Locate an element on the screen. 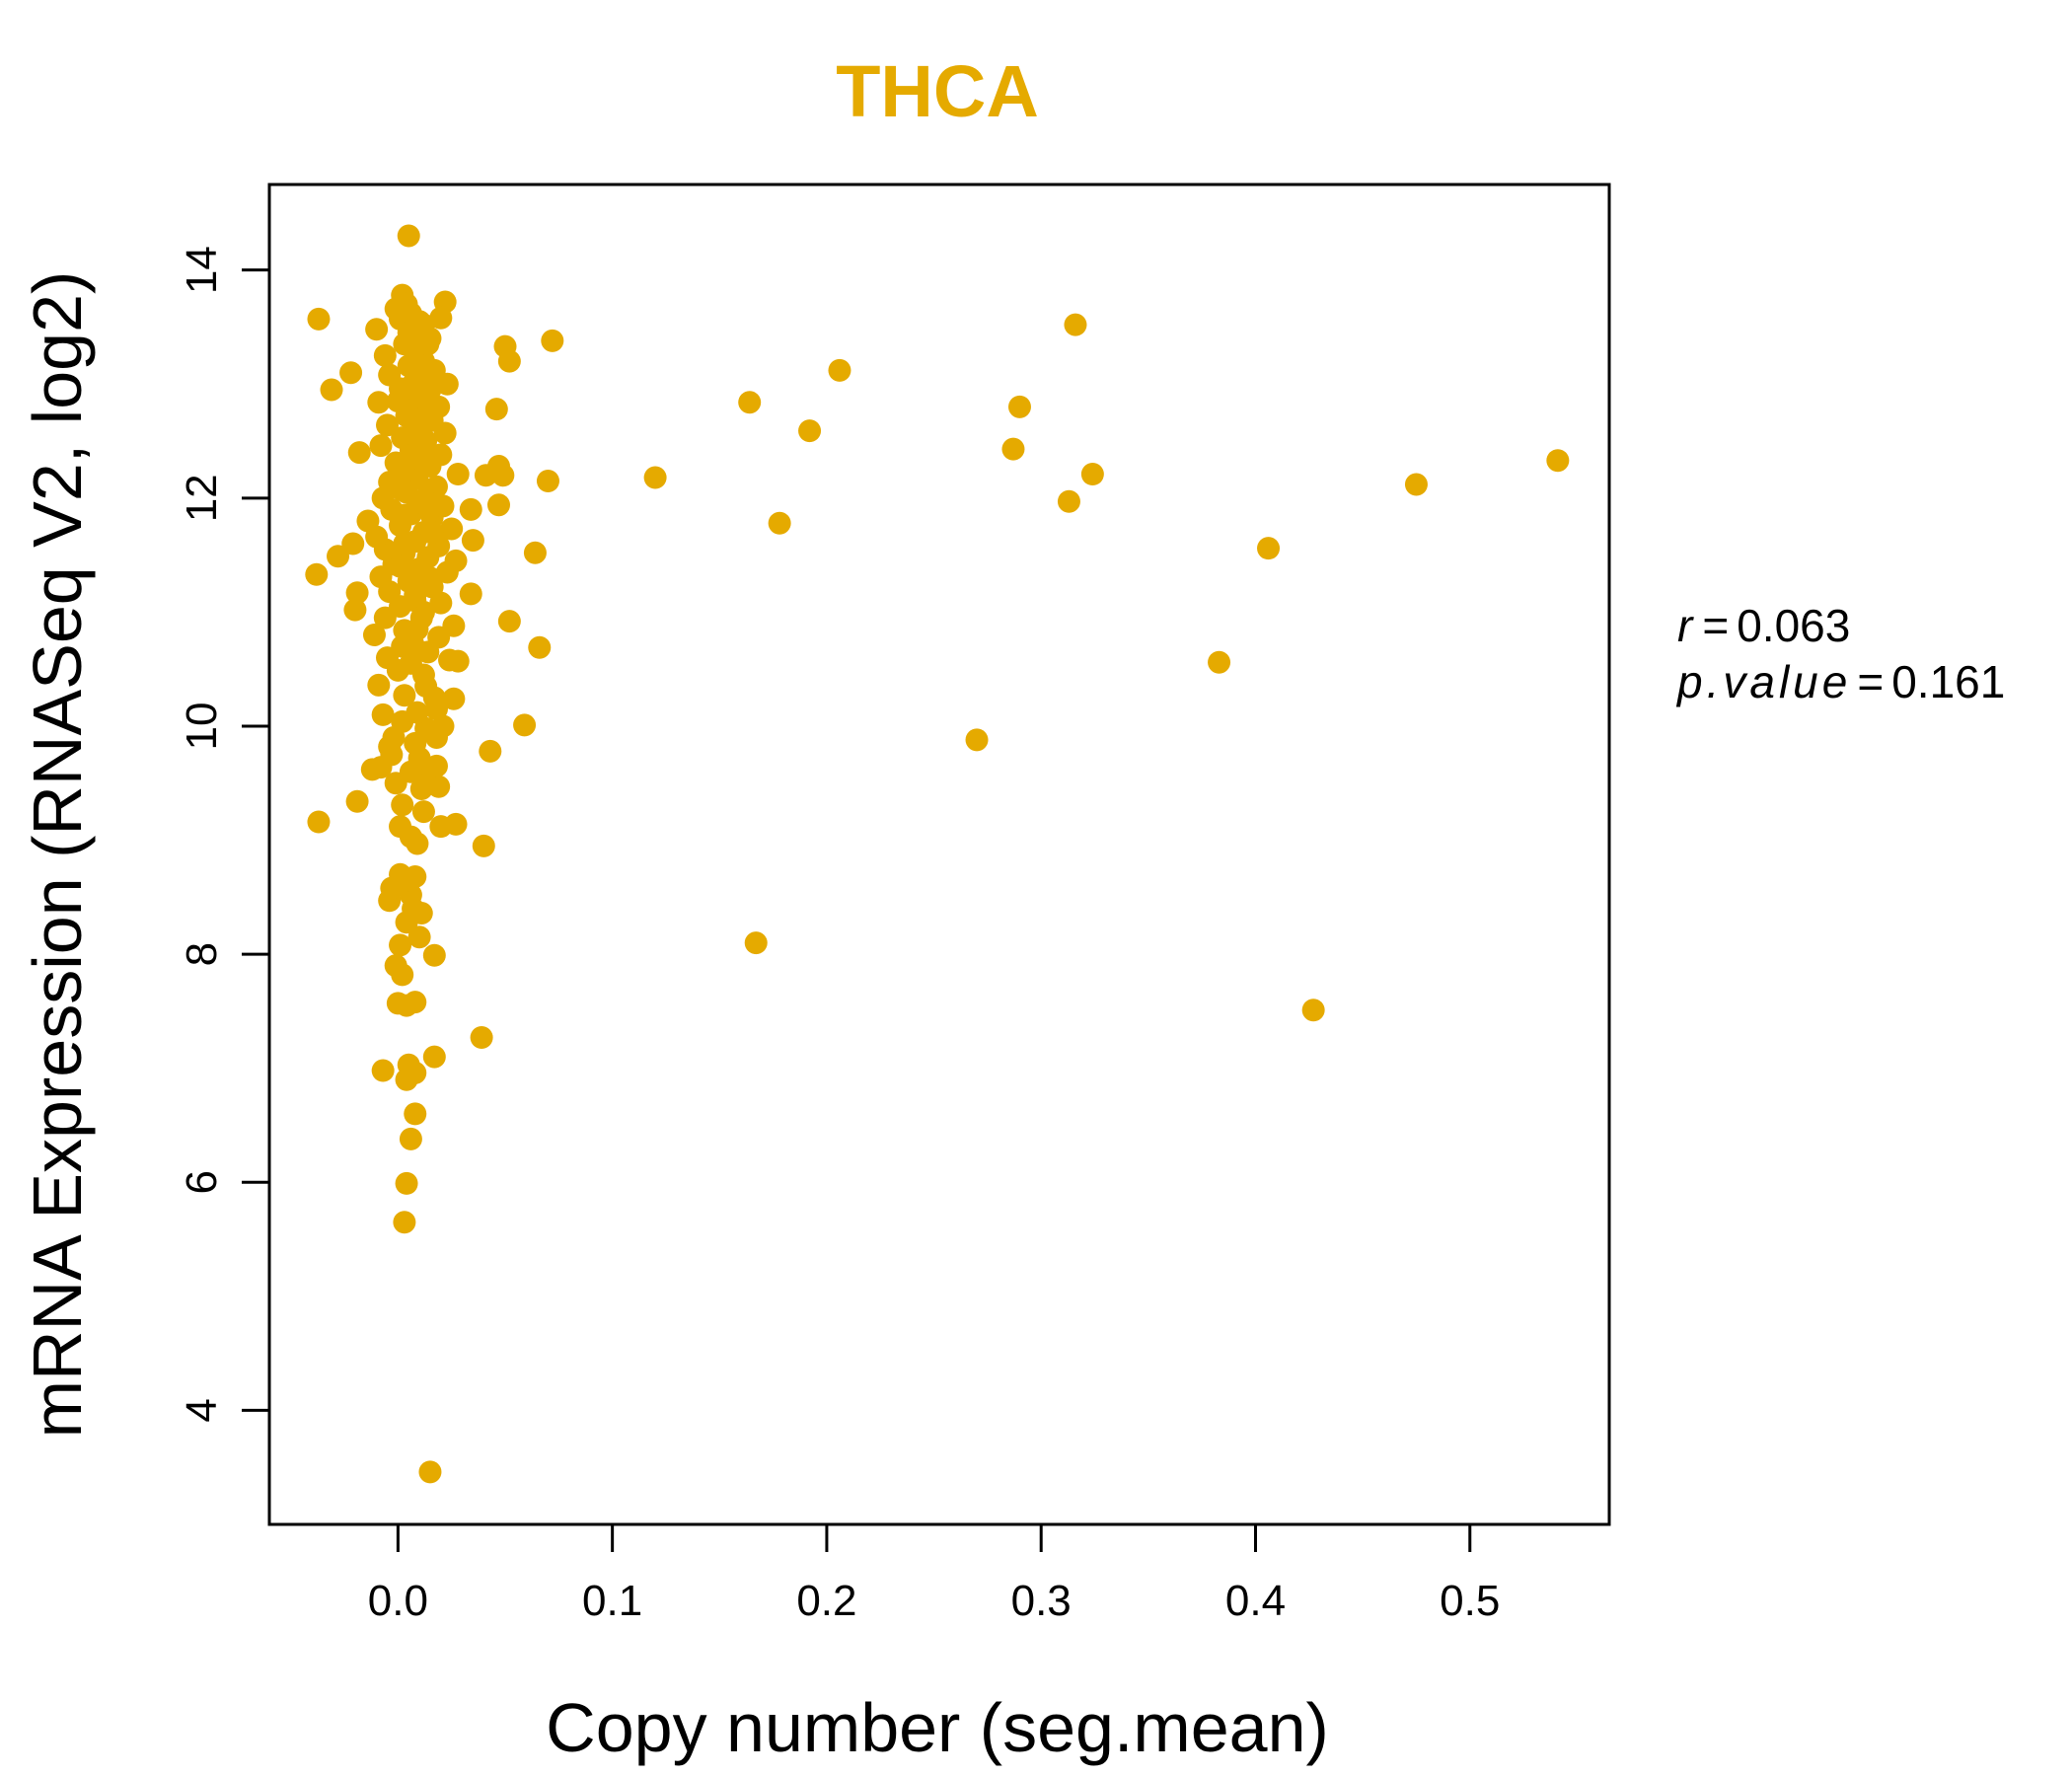 This screenshot has height=1776, width=2072. x-tick-label: 0.0 is located at coordinates (398, 1601).